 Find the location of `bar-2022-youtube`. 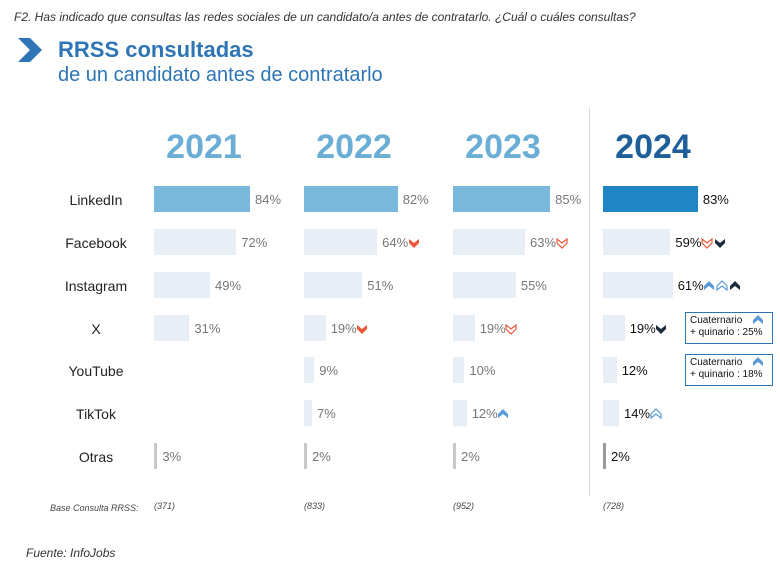

bar-2022-youtube is located at coordinates (309, 370).